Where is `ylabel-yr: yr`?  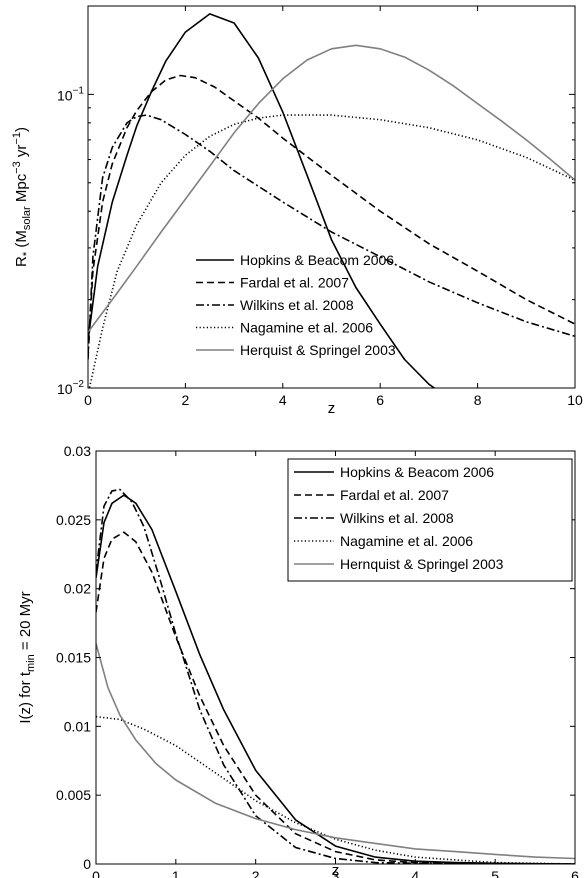
ylabel-yr: yr is located at coordinates (21, 153).